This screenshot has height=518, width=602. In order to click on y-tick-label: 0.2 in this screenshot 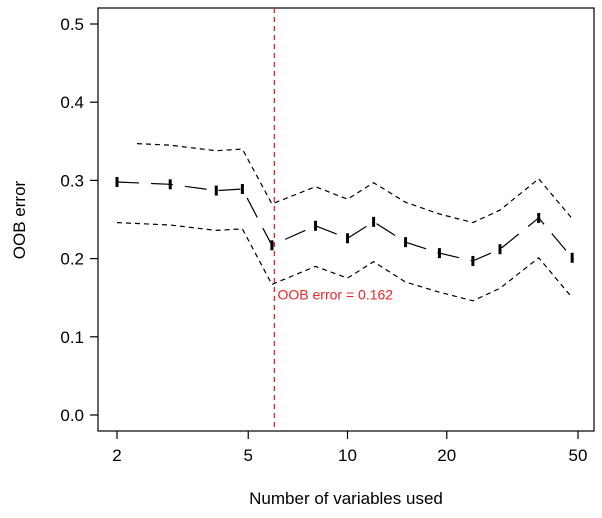, I will do `click(72, 259)`.